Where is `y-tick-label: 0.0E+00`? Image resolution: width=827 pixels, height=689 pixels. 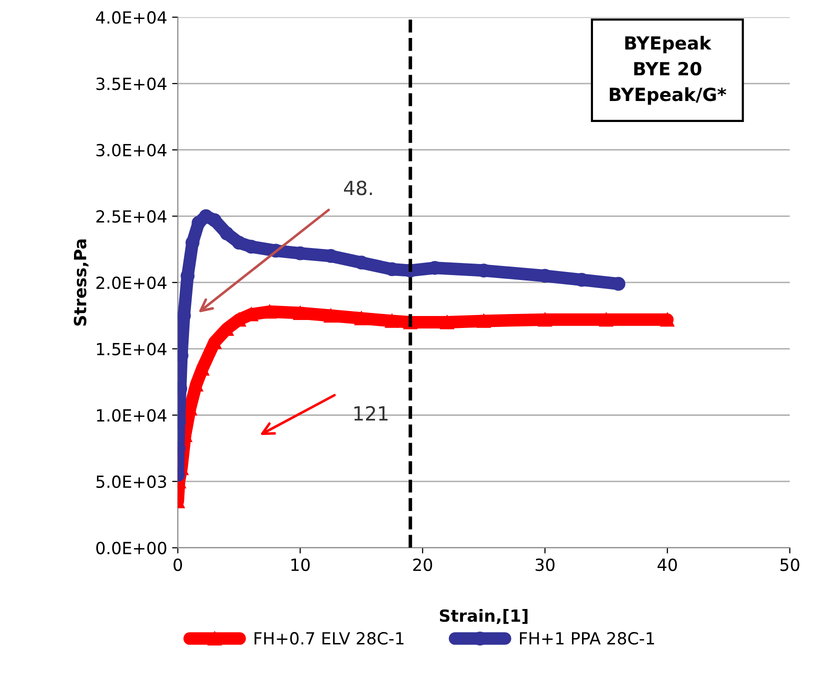
y-tick-label: 0.0E+00 is located at coordinates (131, 548).